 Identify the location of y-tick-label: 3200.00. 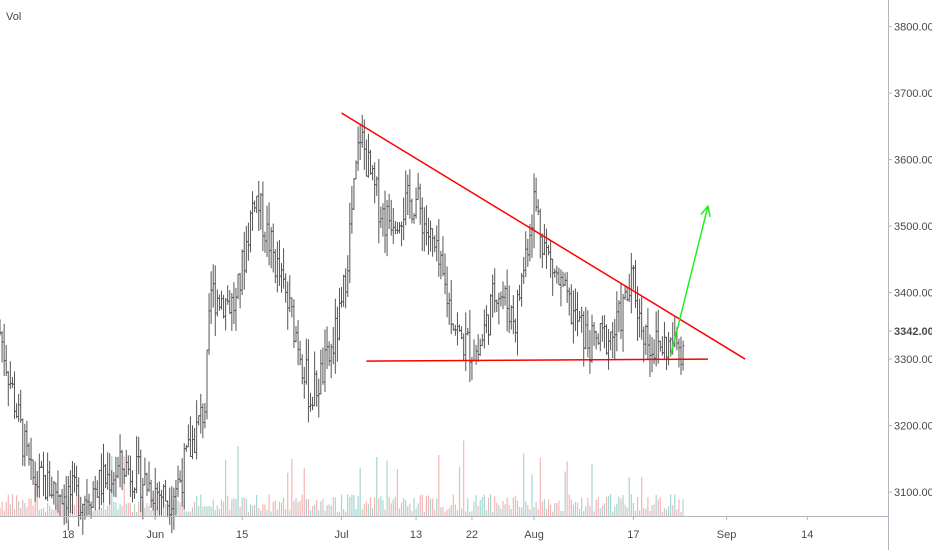
(913, 427).